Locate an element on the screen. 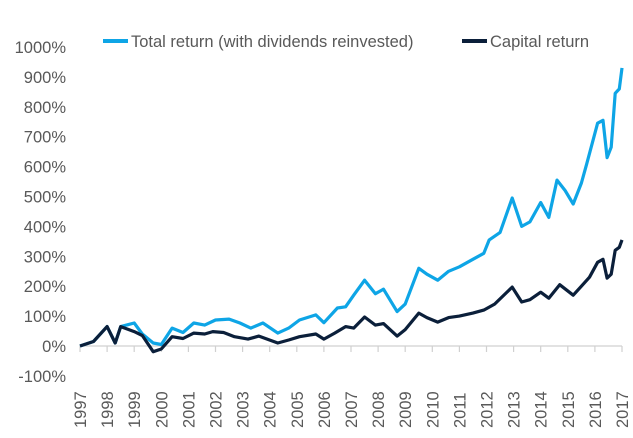 The height and width of the screenshot is (438, 633). legend-label-capital-return: Capital return is located at coordinates (539, 42).